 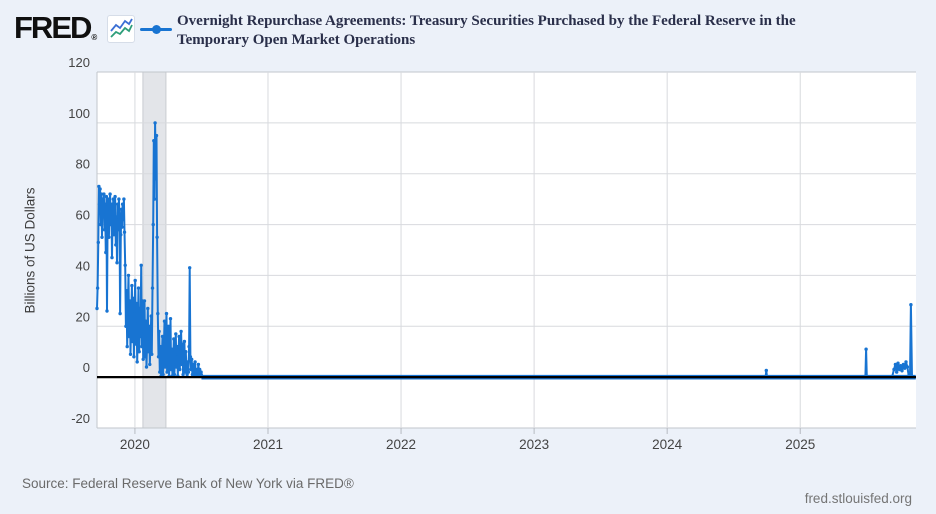 I want to click on series-legend-marker, so click(x=156, y=29).